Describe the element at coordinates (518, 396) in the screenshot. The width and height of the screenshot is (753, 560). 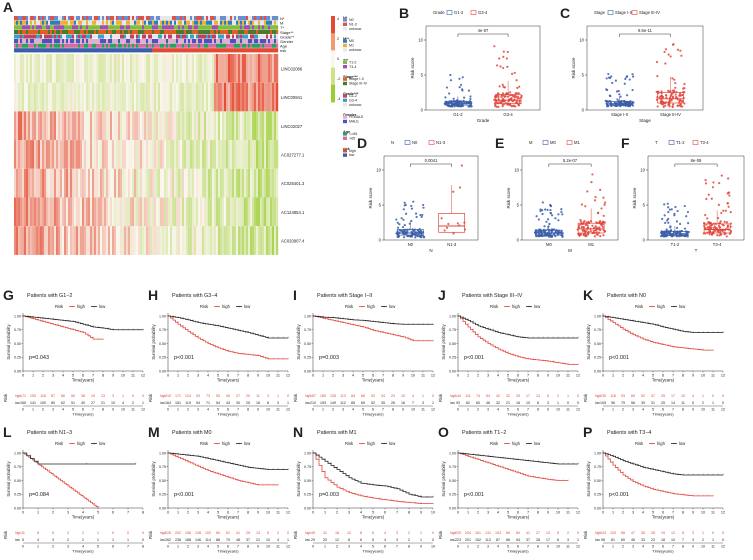
I see `risk-count-high: 25` at that location.